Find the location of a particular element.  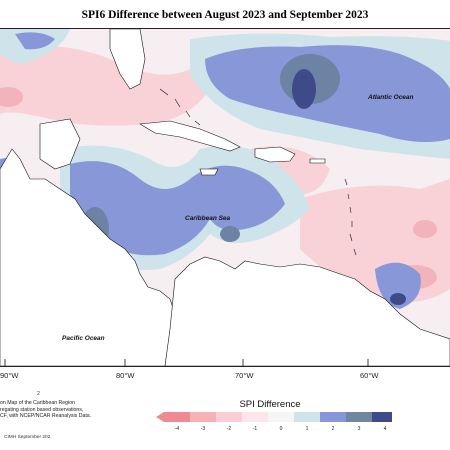

longitude-label-90w: 90°W is located at coordinates (9, 375).